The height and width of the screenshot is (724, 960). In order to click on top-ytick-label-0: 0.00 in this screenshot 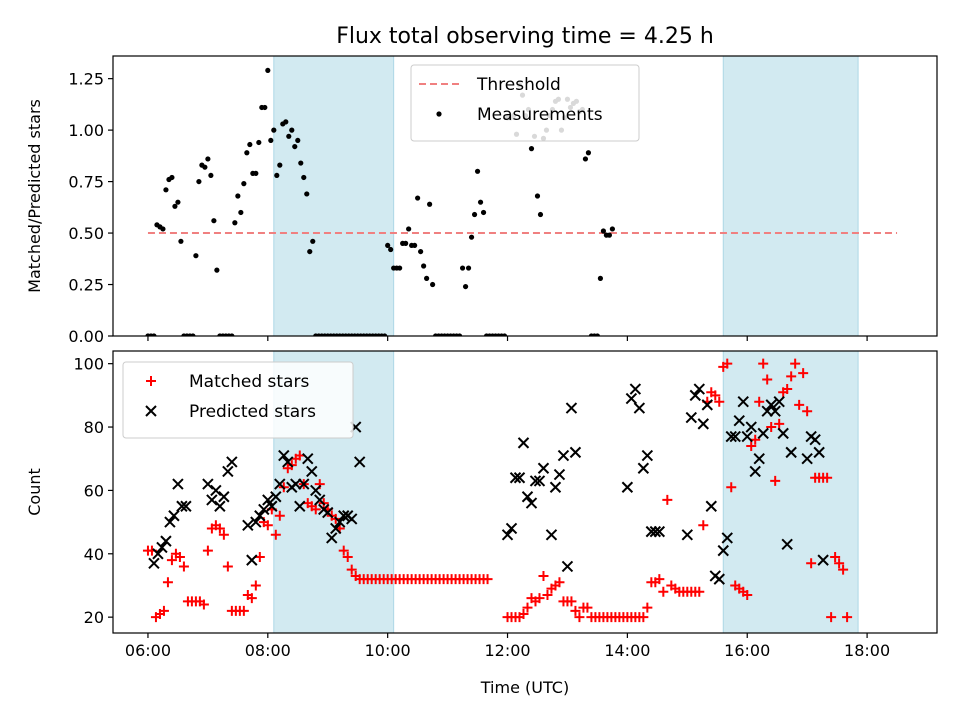, I will do `click(86, 336)`.